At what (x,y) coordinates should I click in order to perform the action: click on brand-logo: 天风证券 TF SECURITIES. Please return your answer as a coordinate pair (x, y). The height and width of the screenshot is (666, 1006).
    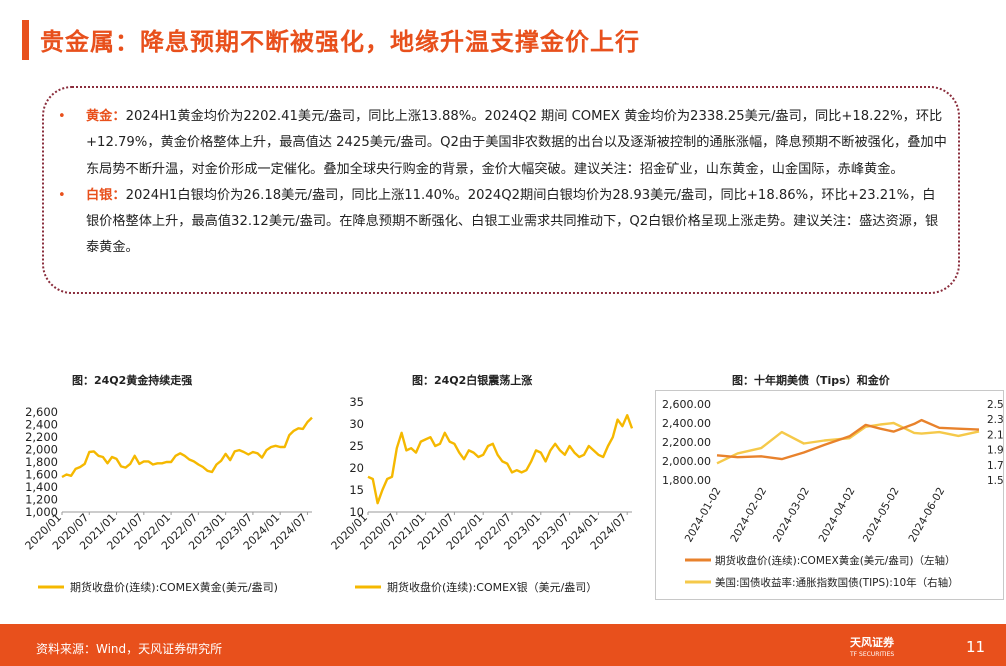
    Looking at the image, I should click on (872, 646).